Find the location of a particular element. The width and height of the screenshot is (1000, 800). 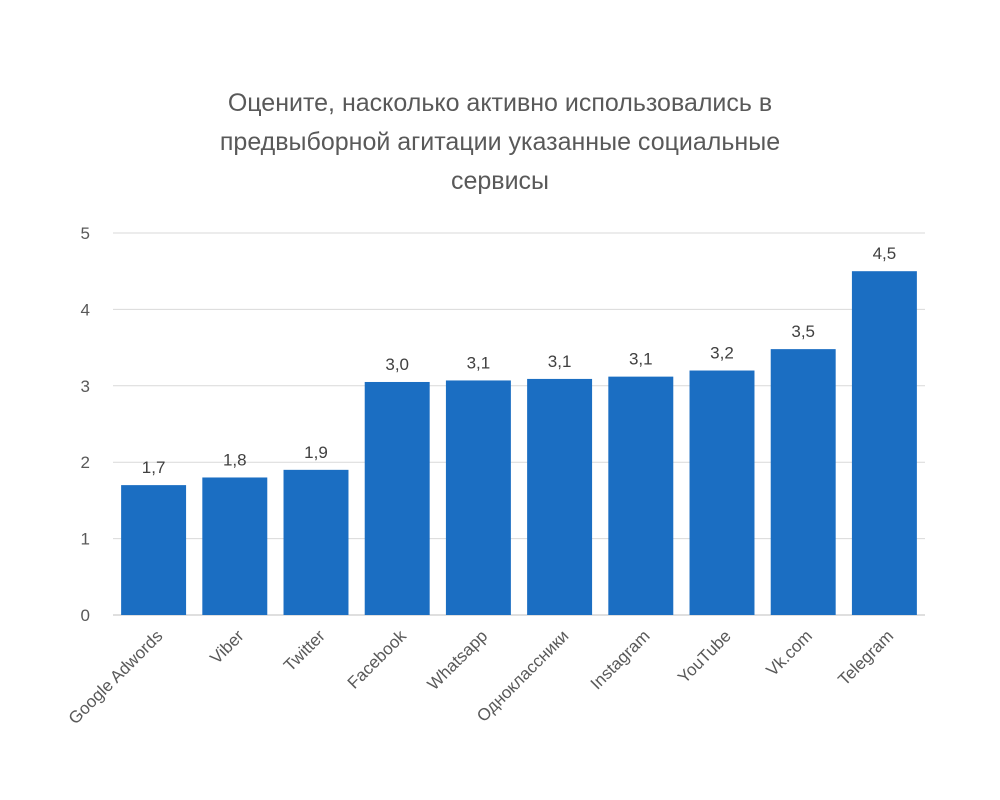

x-tick-label: Instagram is located at coordinates (620, 659).